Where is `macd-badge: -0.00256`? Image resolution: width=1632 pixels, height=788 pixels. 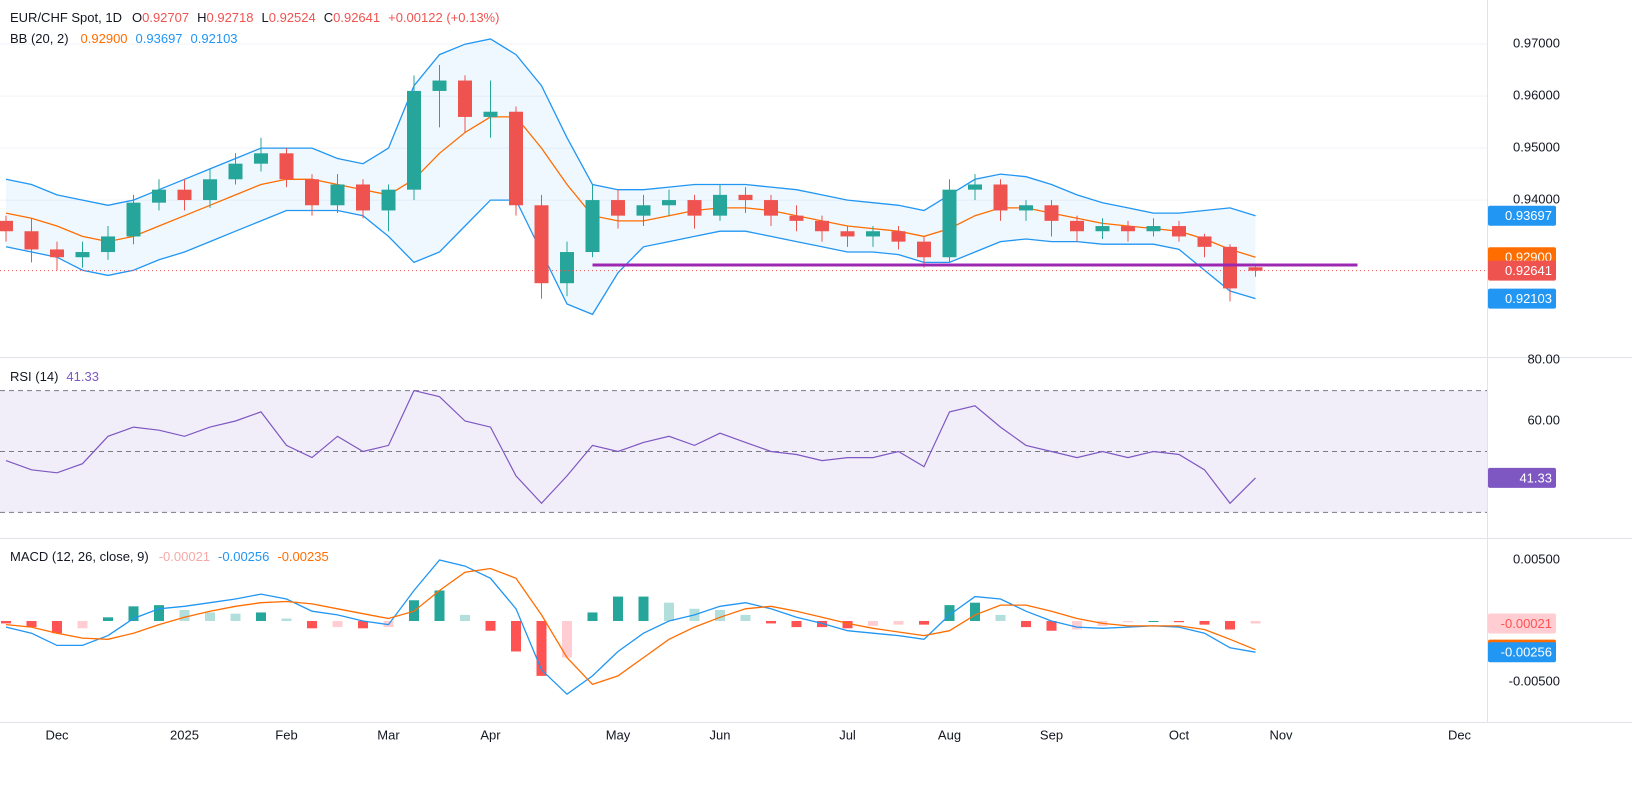 macd-badge: -0.00256 is located at coordinates (1526, 652).